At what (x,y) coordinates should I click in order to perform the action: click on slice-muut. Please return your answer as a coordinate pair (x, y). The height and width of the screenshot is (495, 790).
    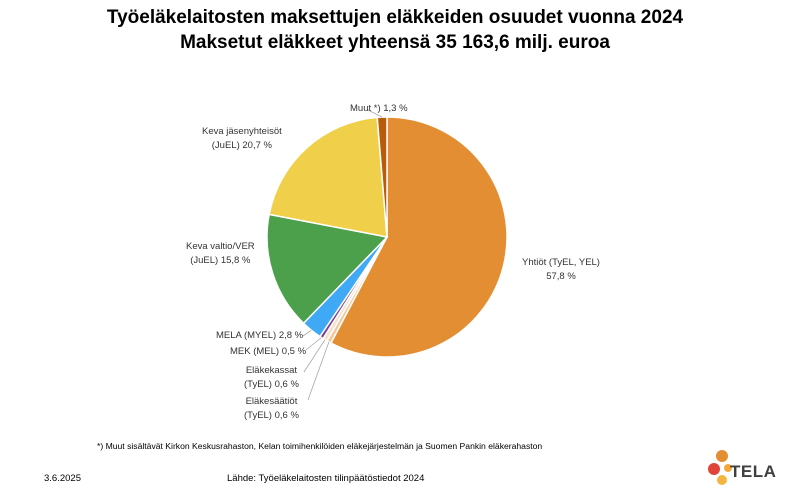
    Looking at the image, I should click on (382, 177).